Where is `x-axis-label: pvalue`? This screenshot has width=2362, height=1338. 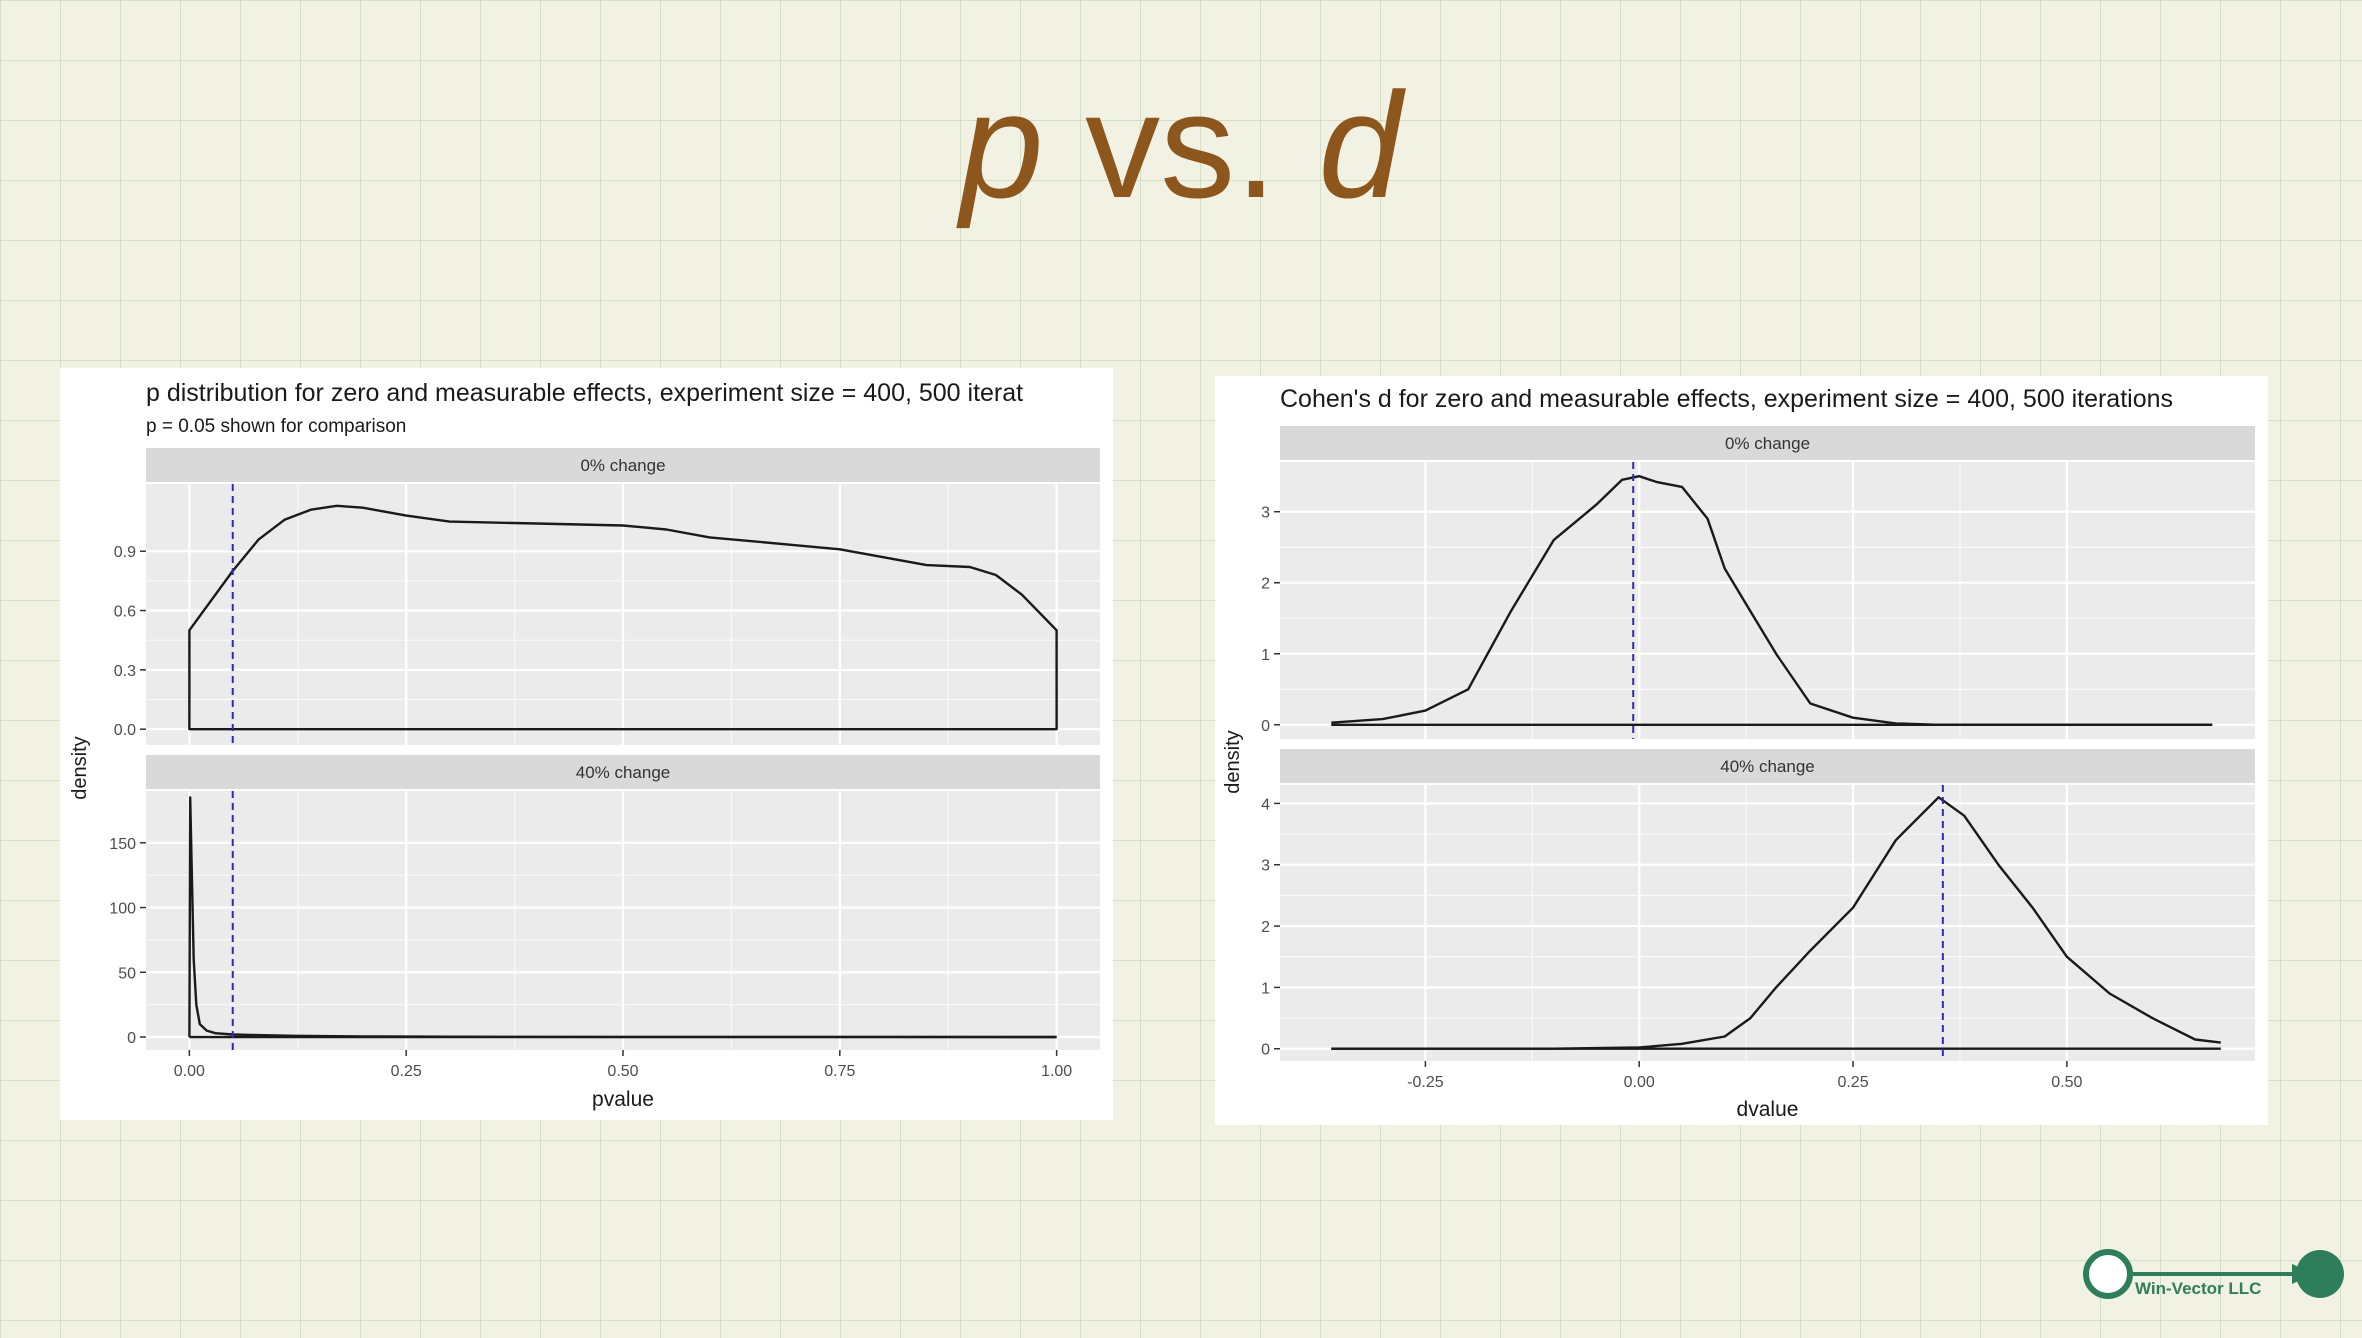
x-axis-label: pvalue is located at coordinates (623, 1099).